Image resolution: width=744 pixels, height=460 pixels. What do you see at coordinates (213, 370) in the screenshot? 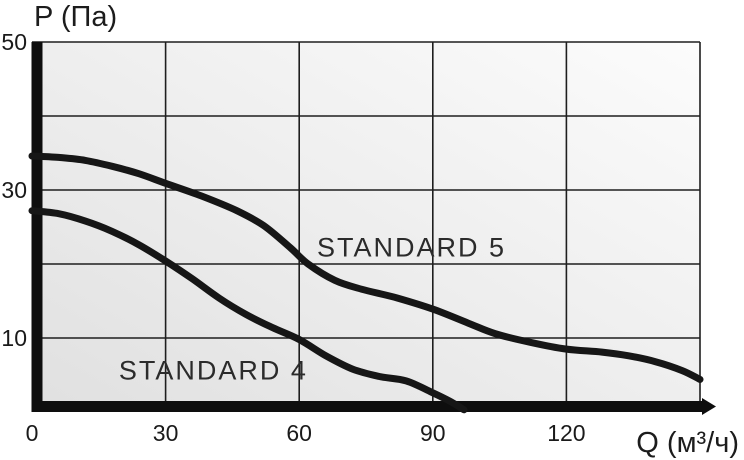
I see `series-label: STANDARD 4` at bounding box center [213, 370].